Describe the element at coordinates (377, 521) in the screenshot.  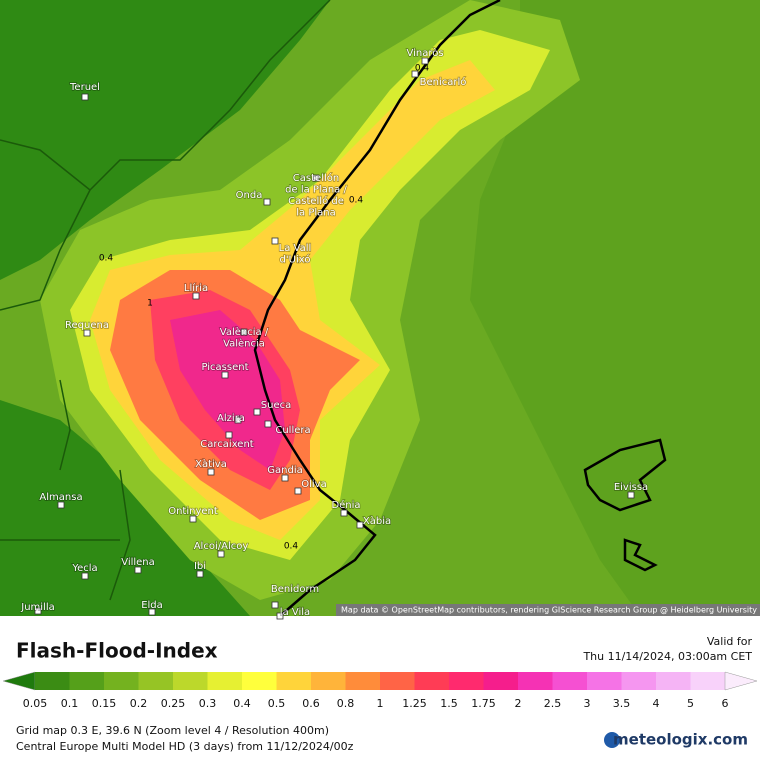
I see `city-label: Xàbia` at that location.